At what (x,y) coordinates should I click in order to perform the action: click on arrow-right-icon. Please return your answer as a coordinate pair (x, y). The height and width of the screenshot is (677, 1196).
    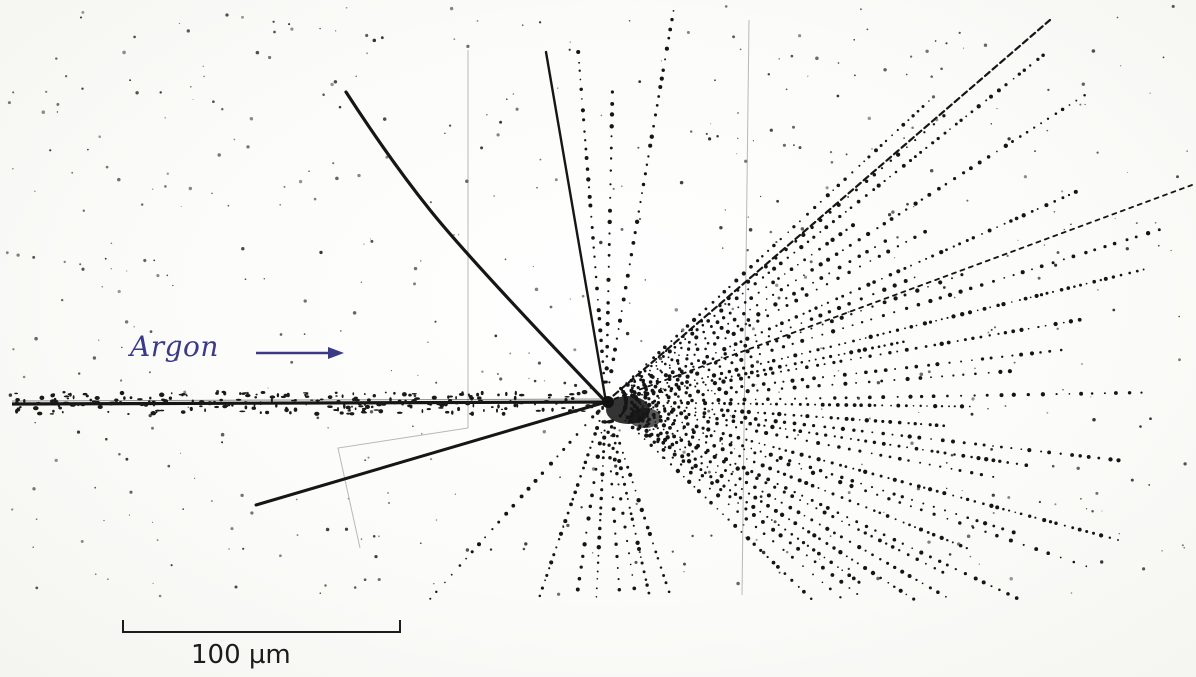
    Looking at the image, I should click on (300, 353).